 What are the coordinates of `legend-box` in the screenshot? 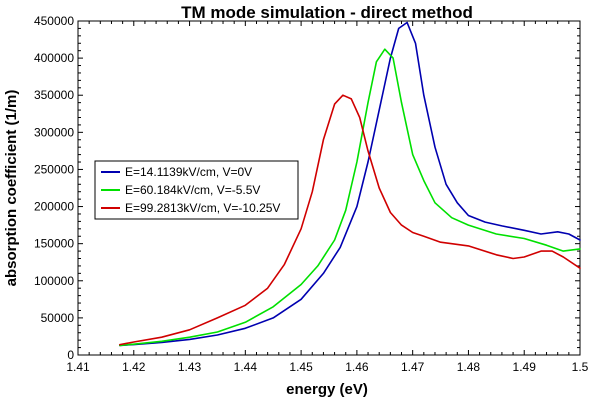 It's located at (196, 190).